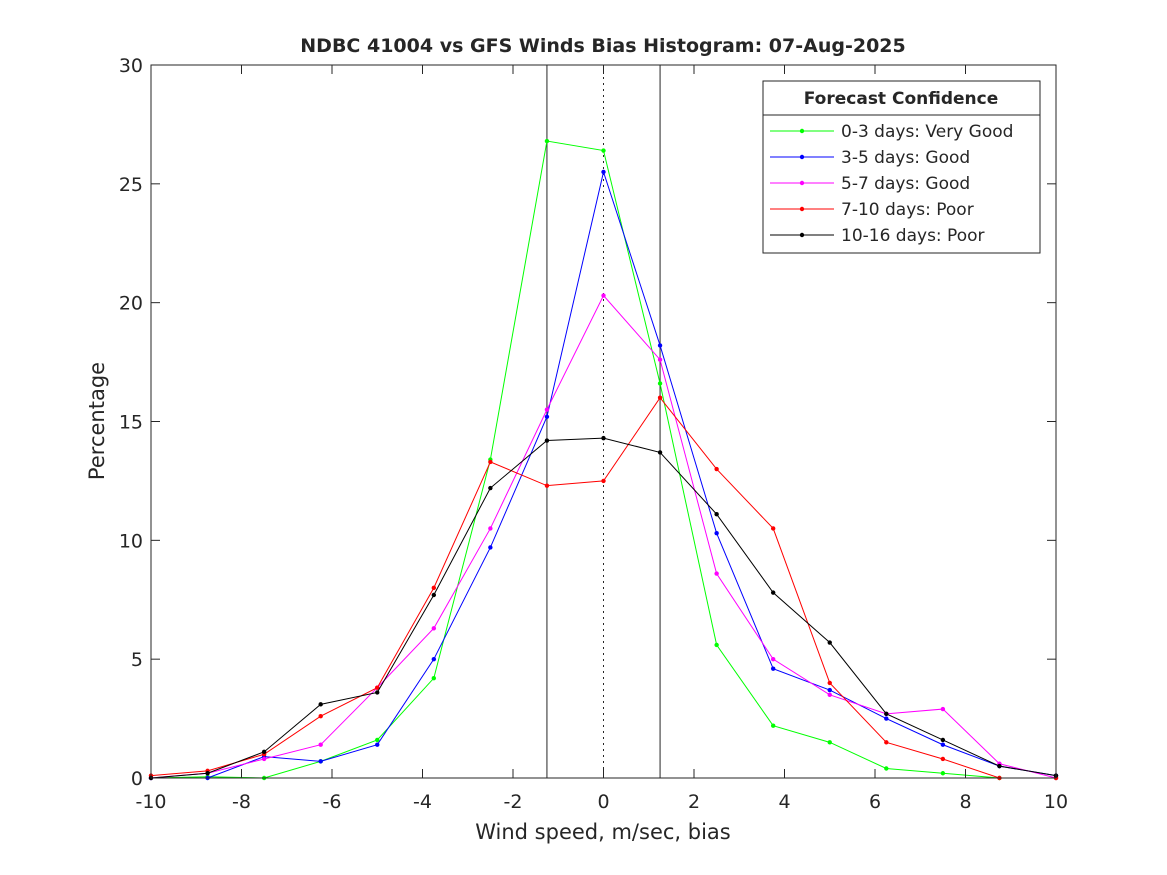  Describe the element at coordinates (927, 132) in the screenshot. I see `legend-item-label: 0-3 days: Very Good` at that location.